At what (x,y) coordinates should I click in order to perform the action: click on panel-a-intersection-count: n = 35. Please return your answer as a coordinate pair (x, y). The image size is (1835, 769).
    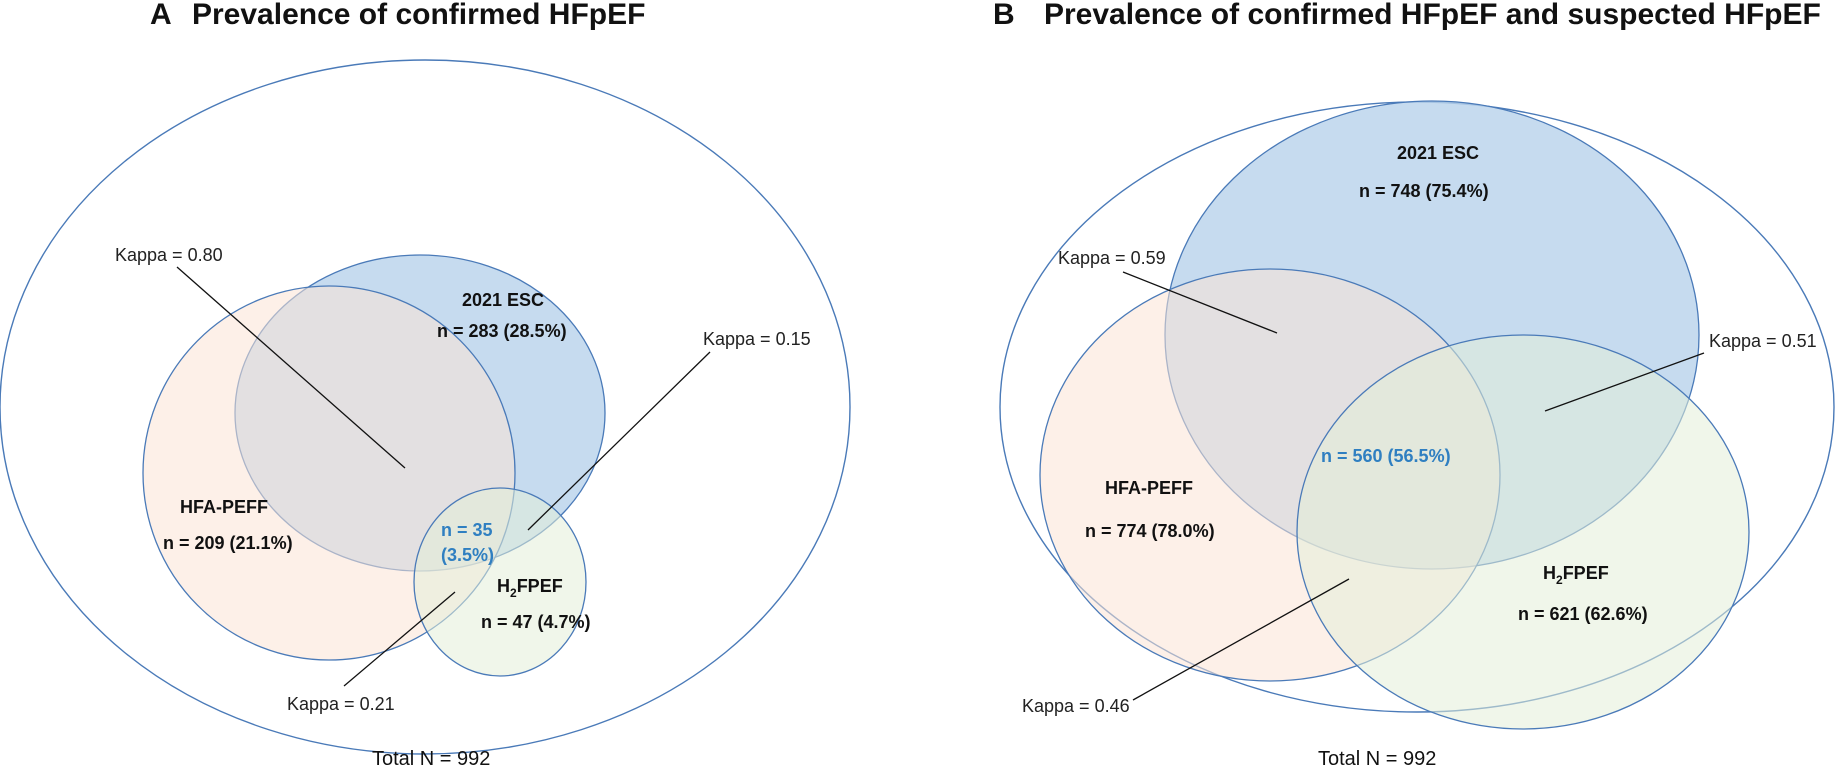
    Looking at the image, I should click on (467, 530).